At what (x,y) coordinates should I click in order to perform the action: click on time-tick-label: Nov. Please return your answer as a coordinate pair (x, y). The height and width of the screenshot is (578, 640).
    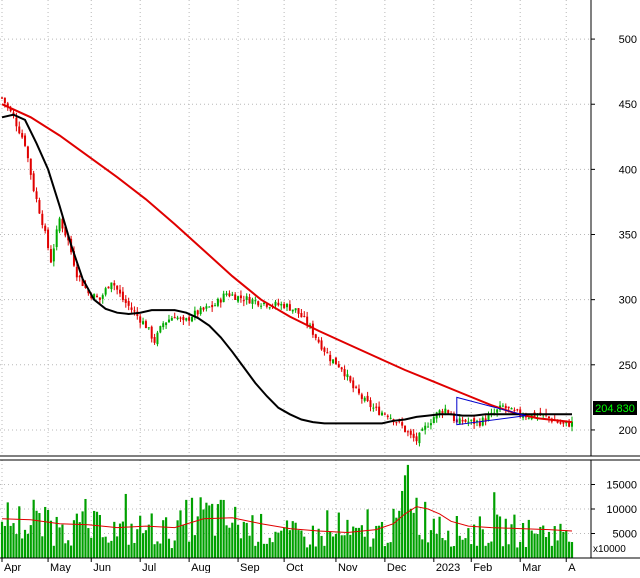
    Looking at the image, I should click on (348, 567).